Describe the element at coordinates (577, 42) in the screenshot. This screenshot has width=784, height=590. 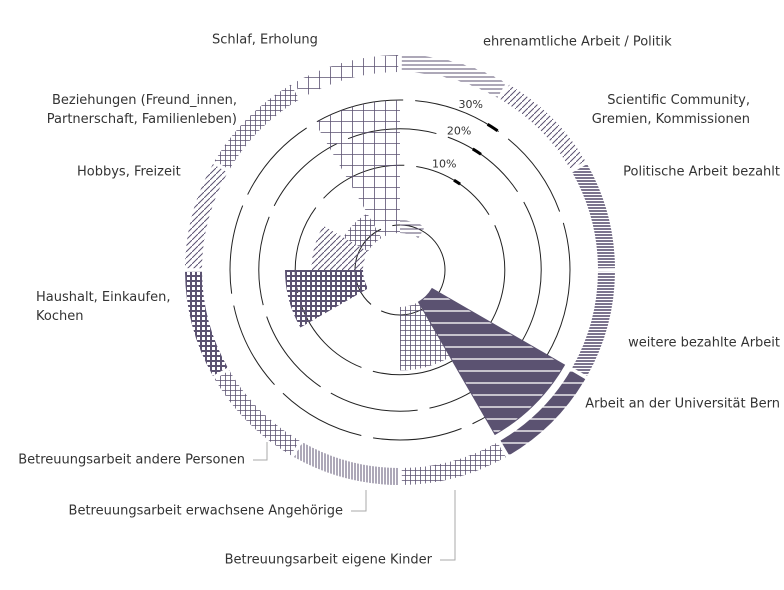
I see `category-label: ehrenamtliche Arbeit / Politik` at that location.